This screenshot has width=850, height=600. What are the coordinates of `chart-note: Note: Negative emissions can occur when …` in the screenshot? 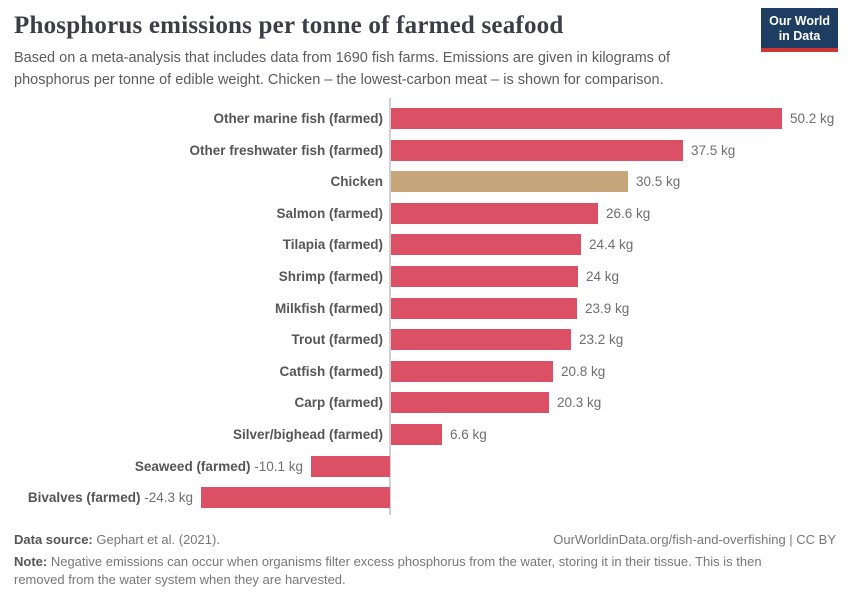 It's located at (414, 570).